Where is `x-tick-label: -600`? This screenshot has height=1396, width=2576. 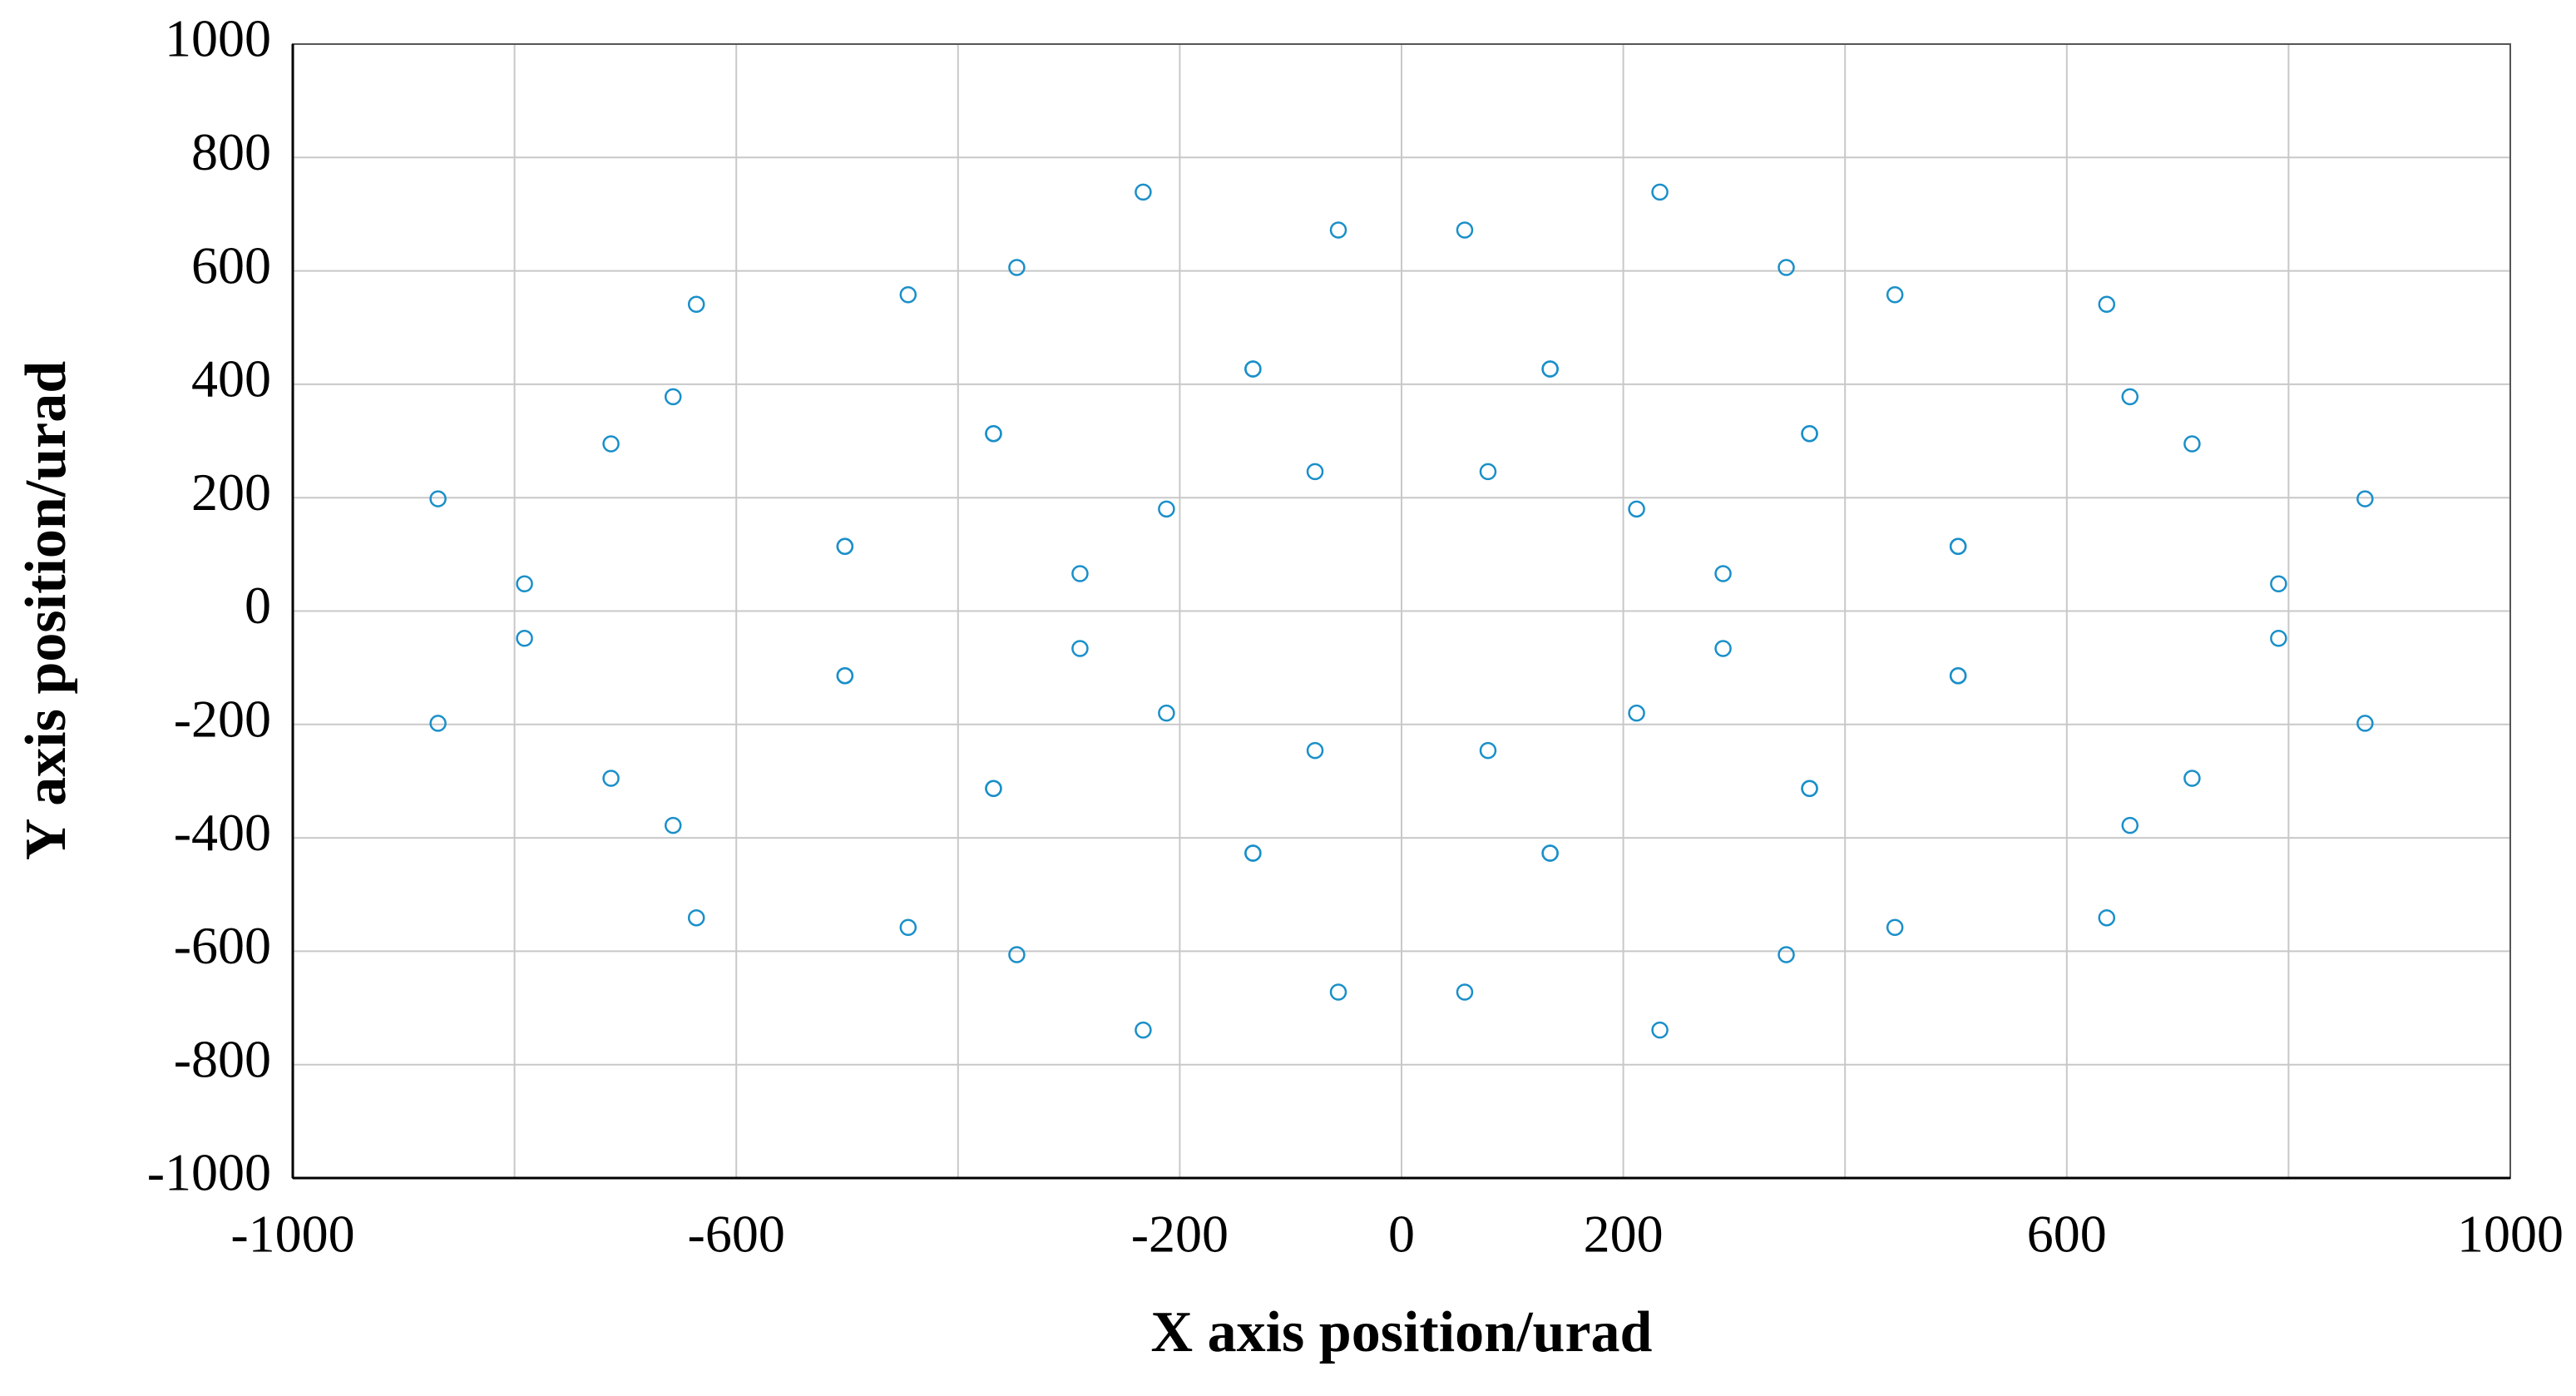 x-tick-label: -600 is located at coordinates (736, 1234).